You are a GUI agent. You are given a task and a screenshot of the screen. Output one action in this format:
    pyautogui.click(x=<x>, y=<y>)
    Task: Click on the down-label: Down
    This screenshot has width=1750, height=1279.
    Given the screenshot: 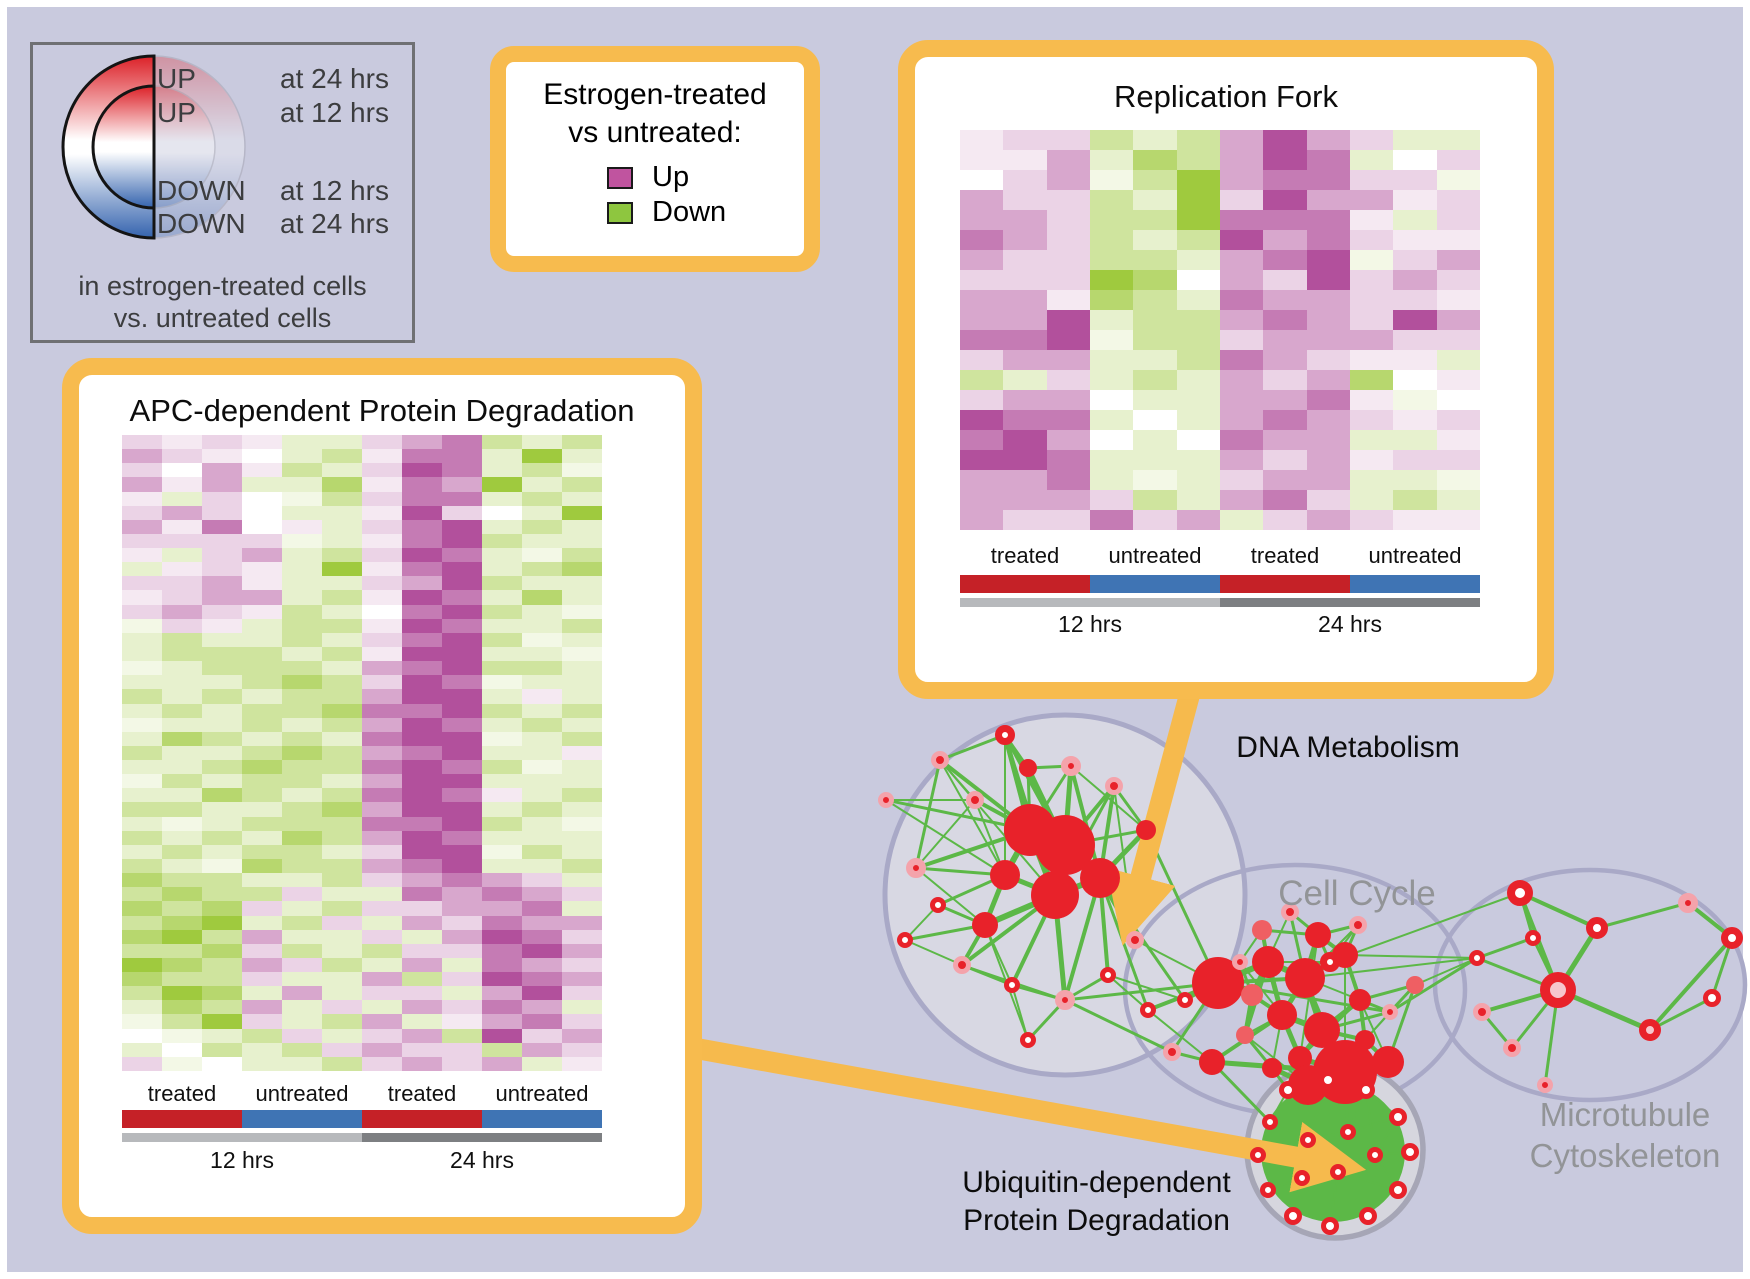 What is the action you would take?
    pyautogui.click(x=689, y=212)
    